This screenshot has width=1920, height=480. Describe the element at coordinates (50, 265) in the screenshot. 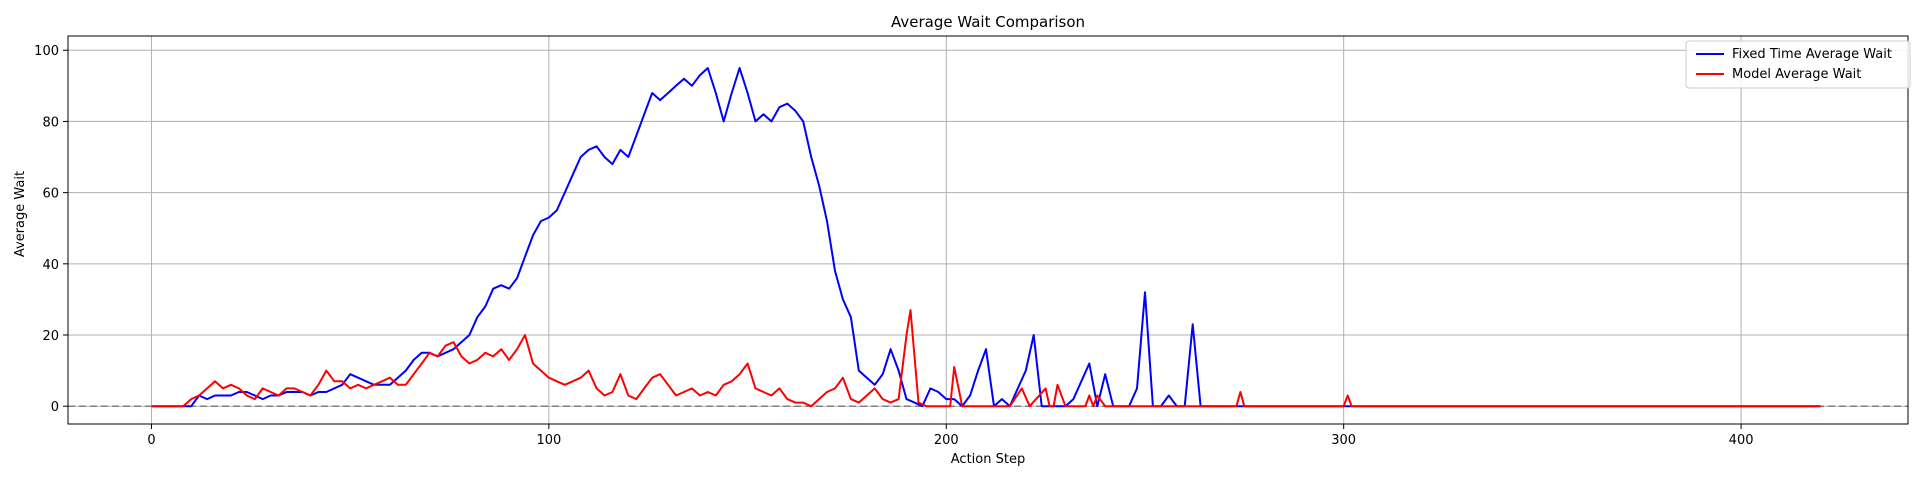

I see `y-tick-label: 40` at that location.